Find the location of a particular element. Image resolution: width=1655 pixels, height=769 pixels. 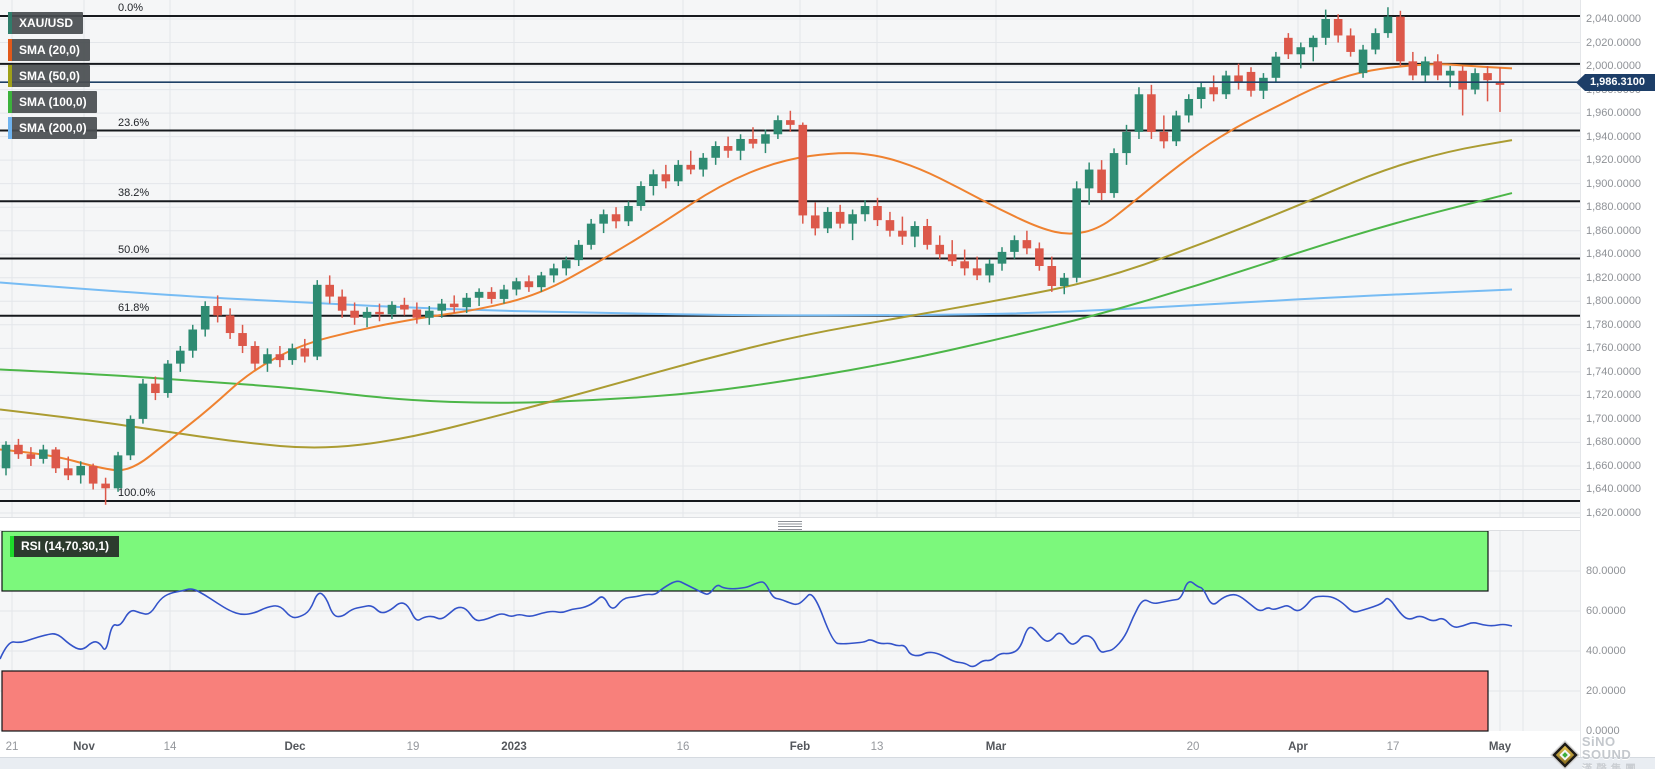

legend-item-sma200: SMA (200,0) is located at coordinates (52, 128).